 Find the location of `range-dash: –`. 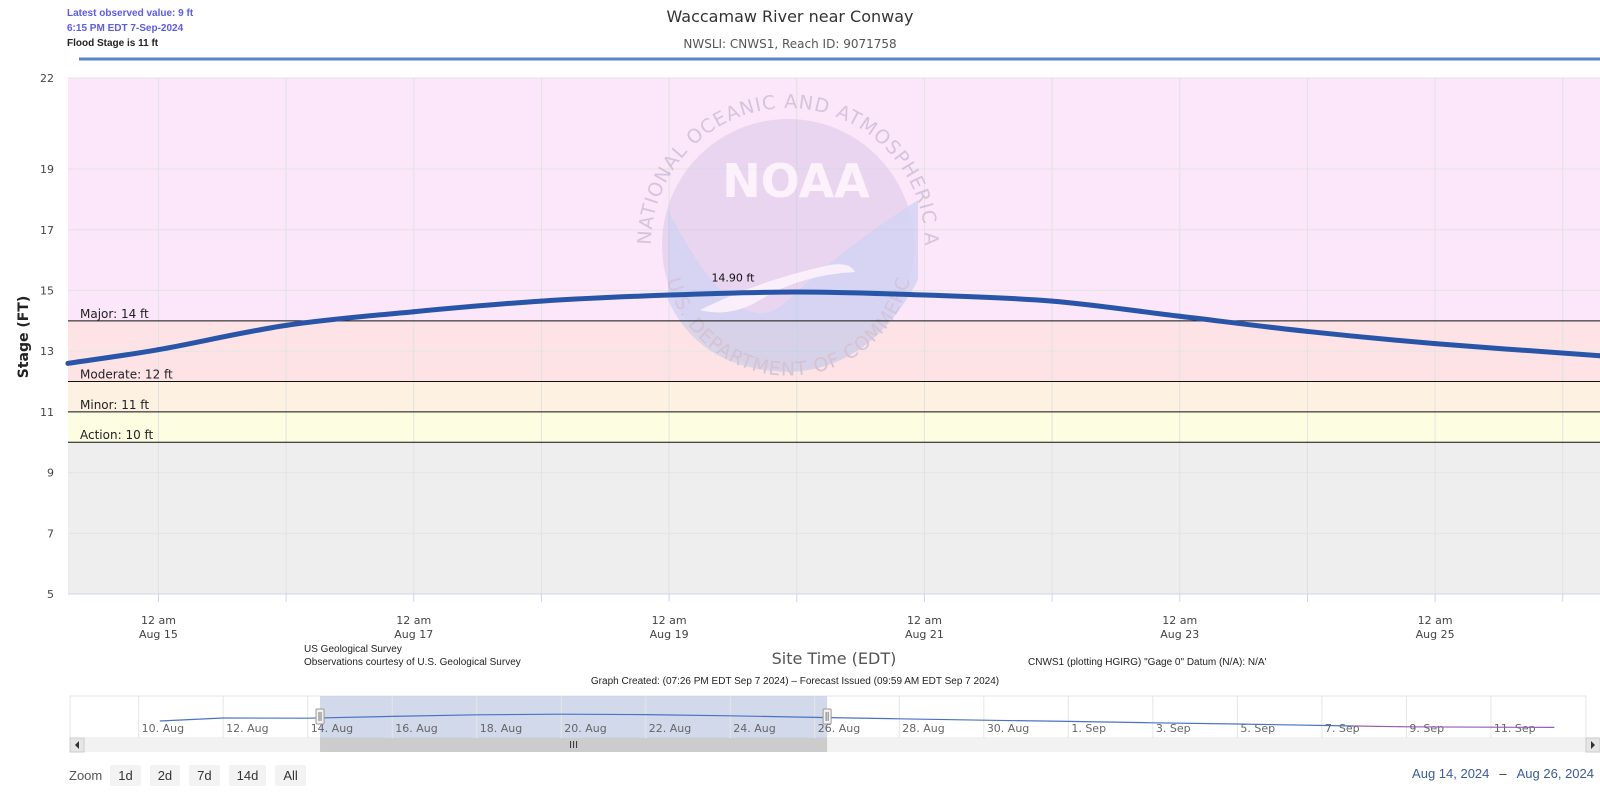

range-dash: – is located at coordinates (1503, 773).